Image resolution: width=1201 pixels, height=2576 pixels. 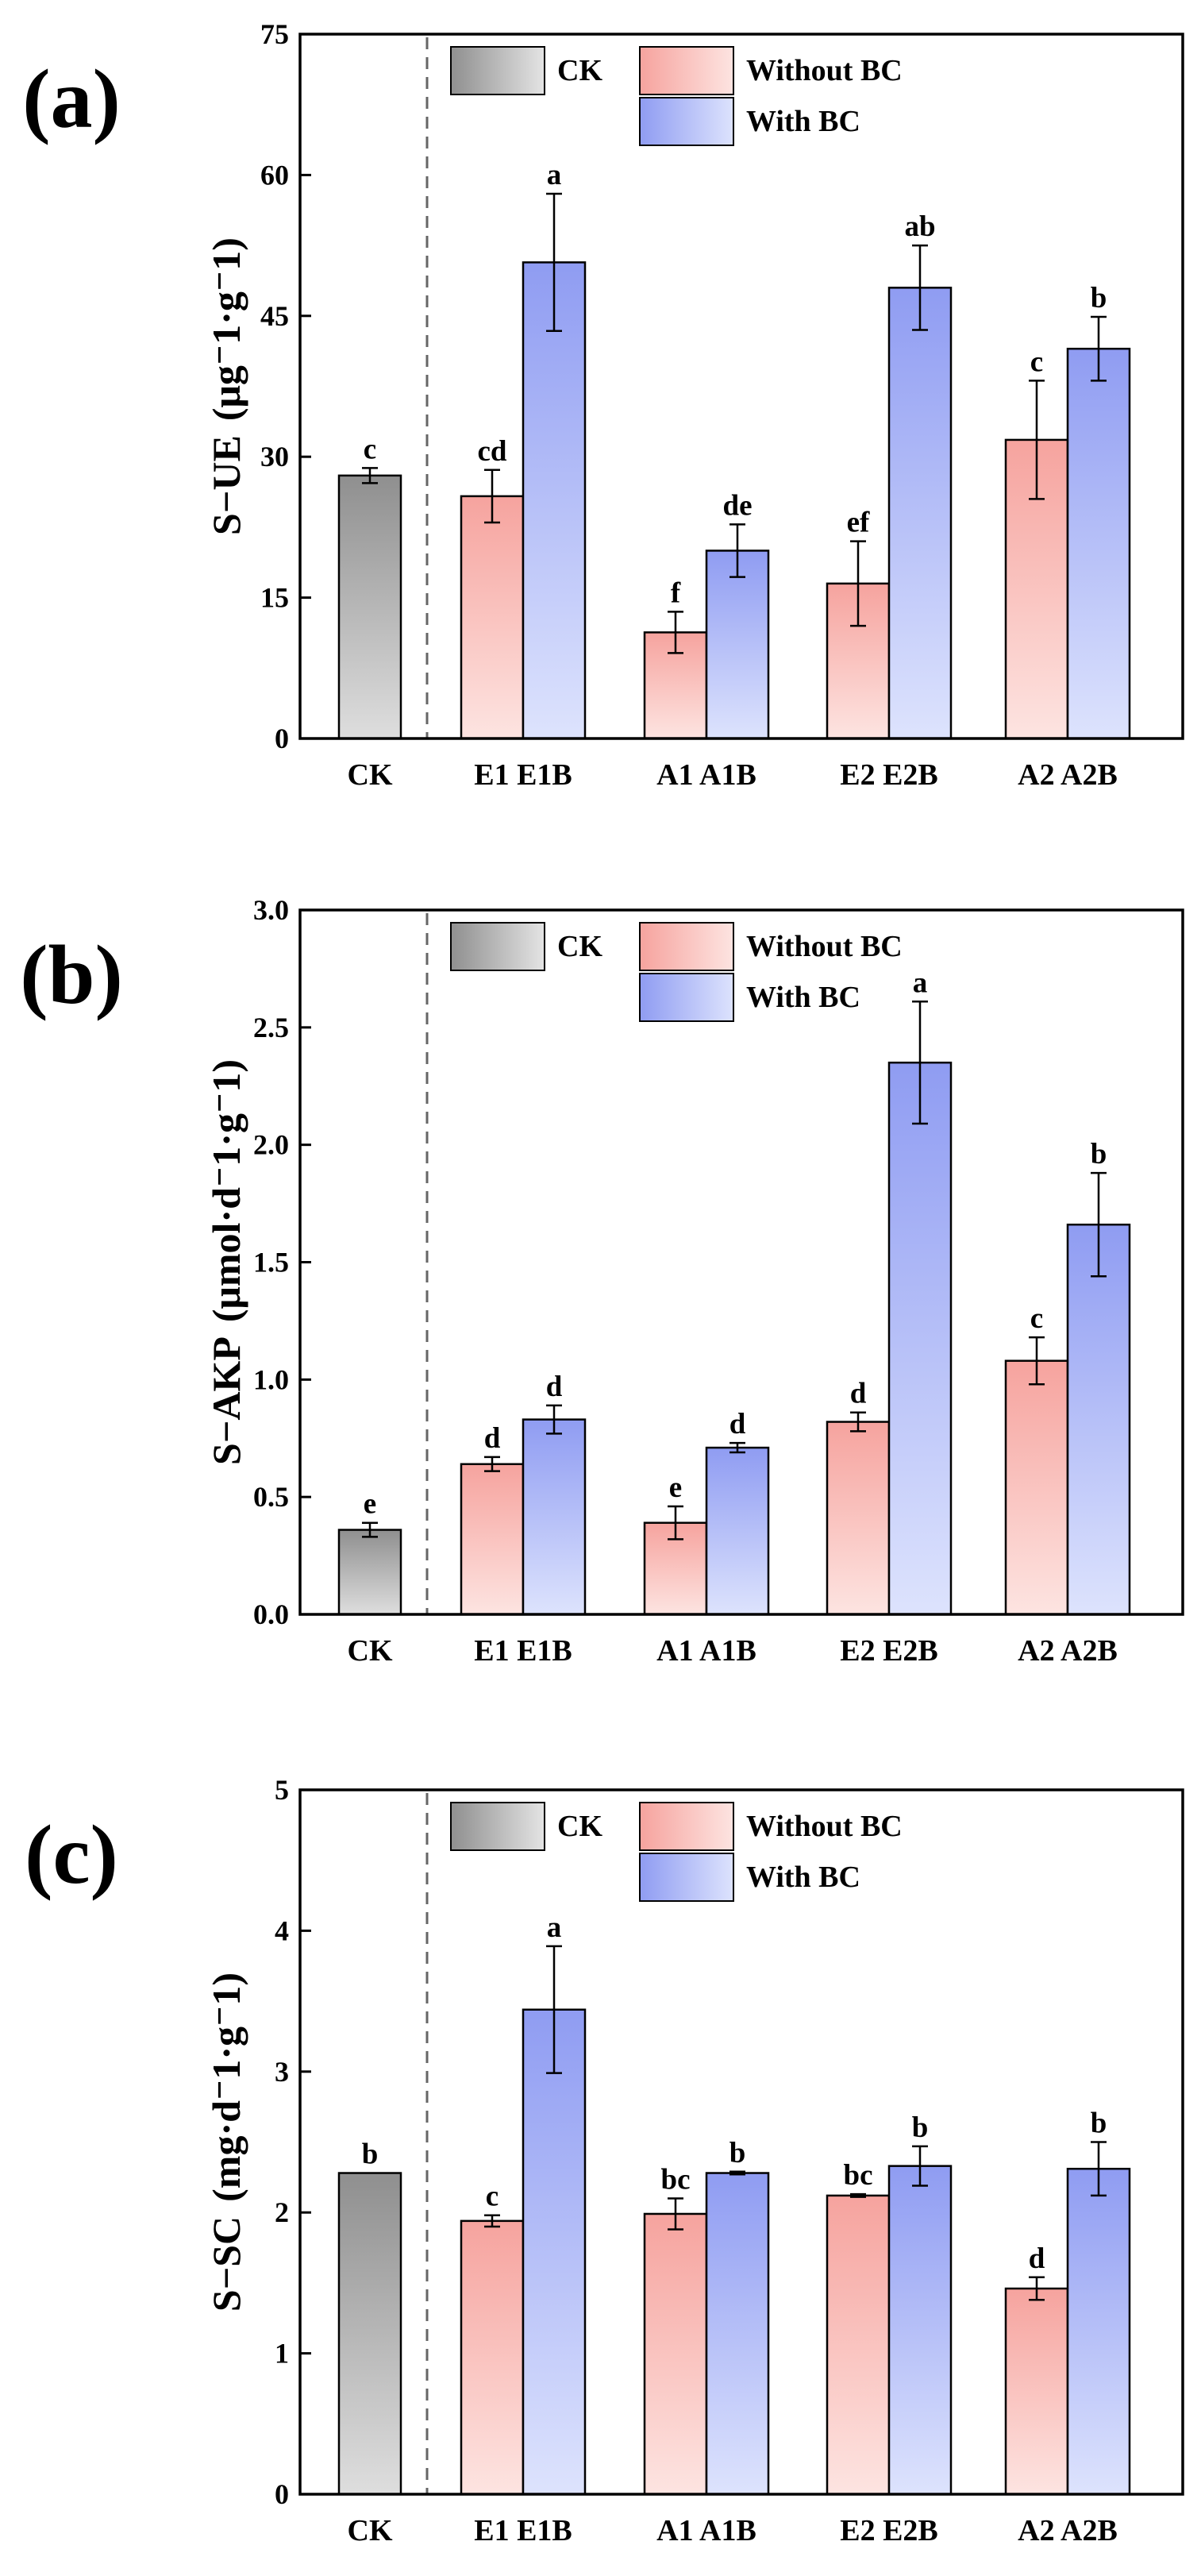 I want to click on without-bc-bar-sig-letter: bc, so click(x=858, y=2175).